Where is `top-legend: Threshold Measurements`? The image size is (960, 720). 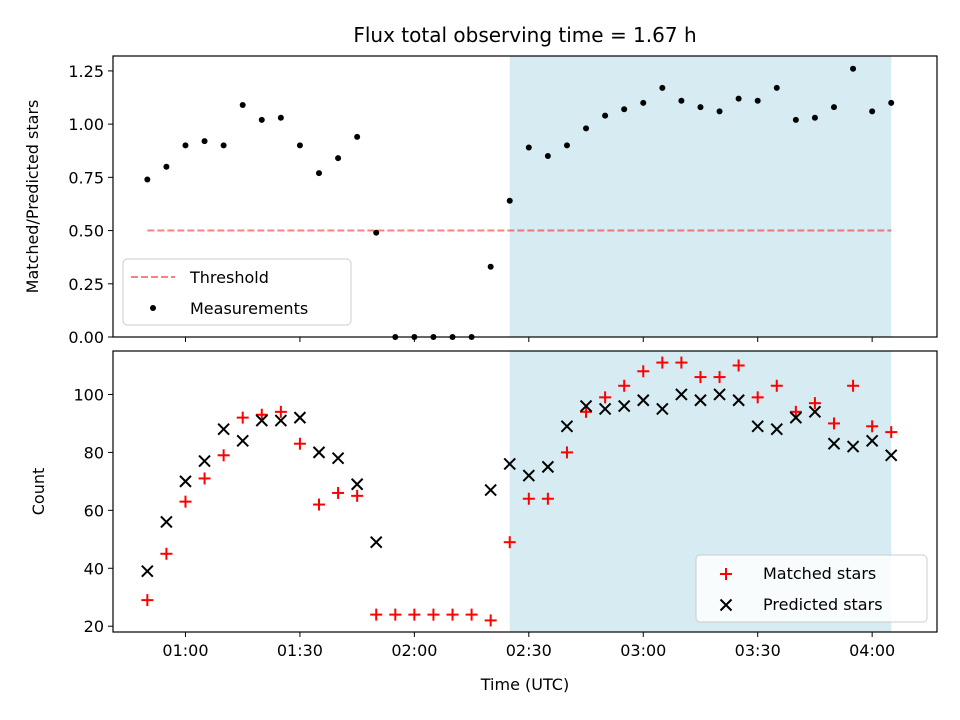
top-legend: Threshold Measurements is located at coordinates (237, 292).